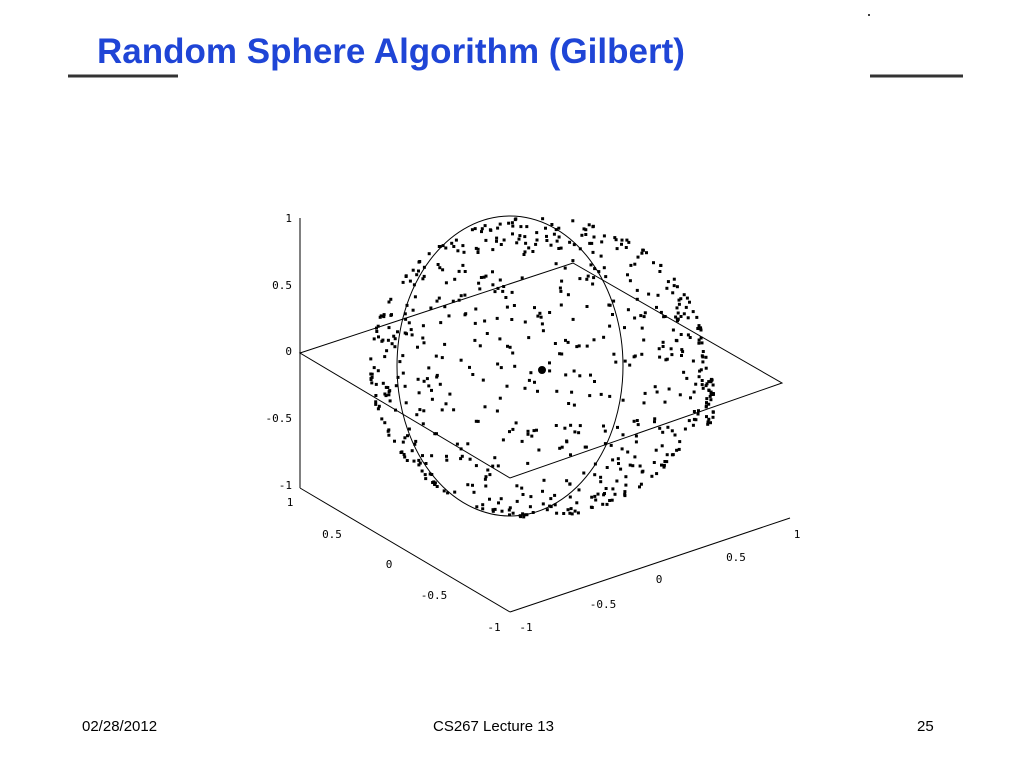 This screenshot has height=768, width=1024. What do you see at coordinates (120, 726) in the screenshot?
I see `footer-date: 02/28/2012` at bounding box center [120, 726].